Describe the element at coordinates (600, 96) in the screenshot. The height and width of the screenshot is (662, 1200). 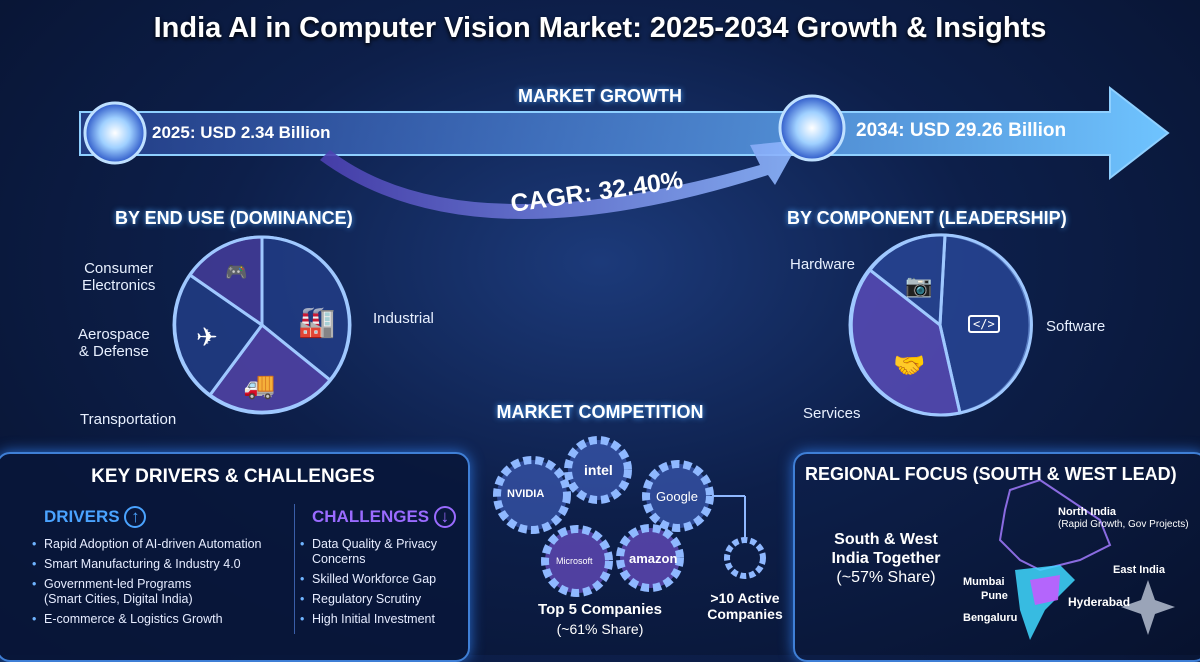
I see `market-growth-heading: MARKET GROWTH` at that location.